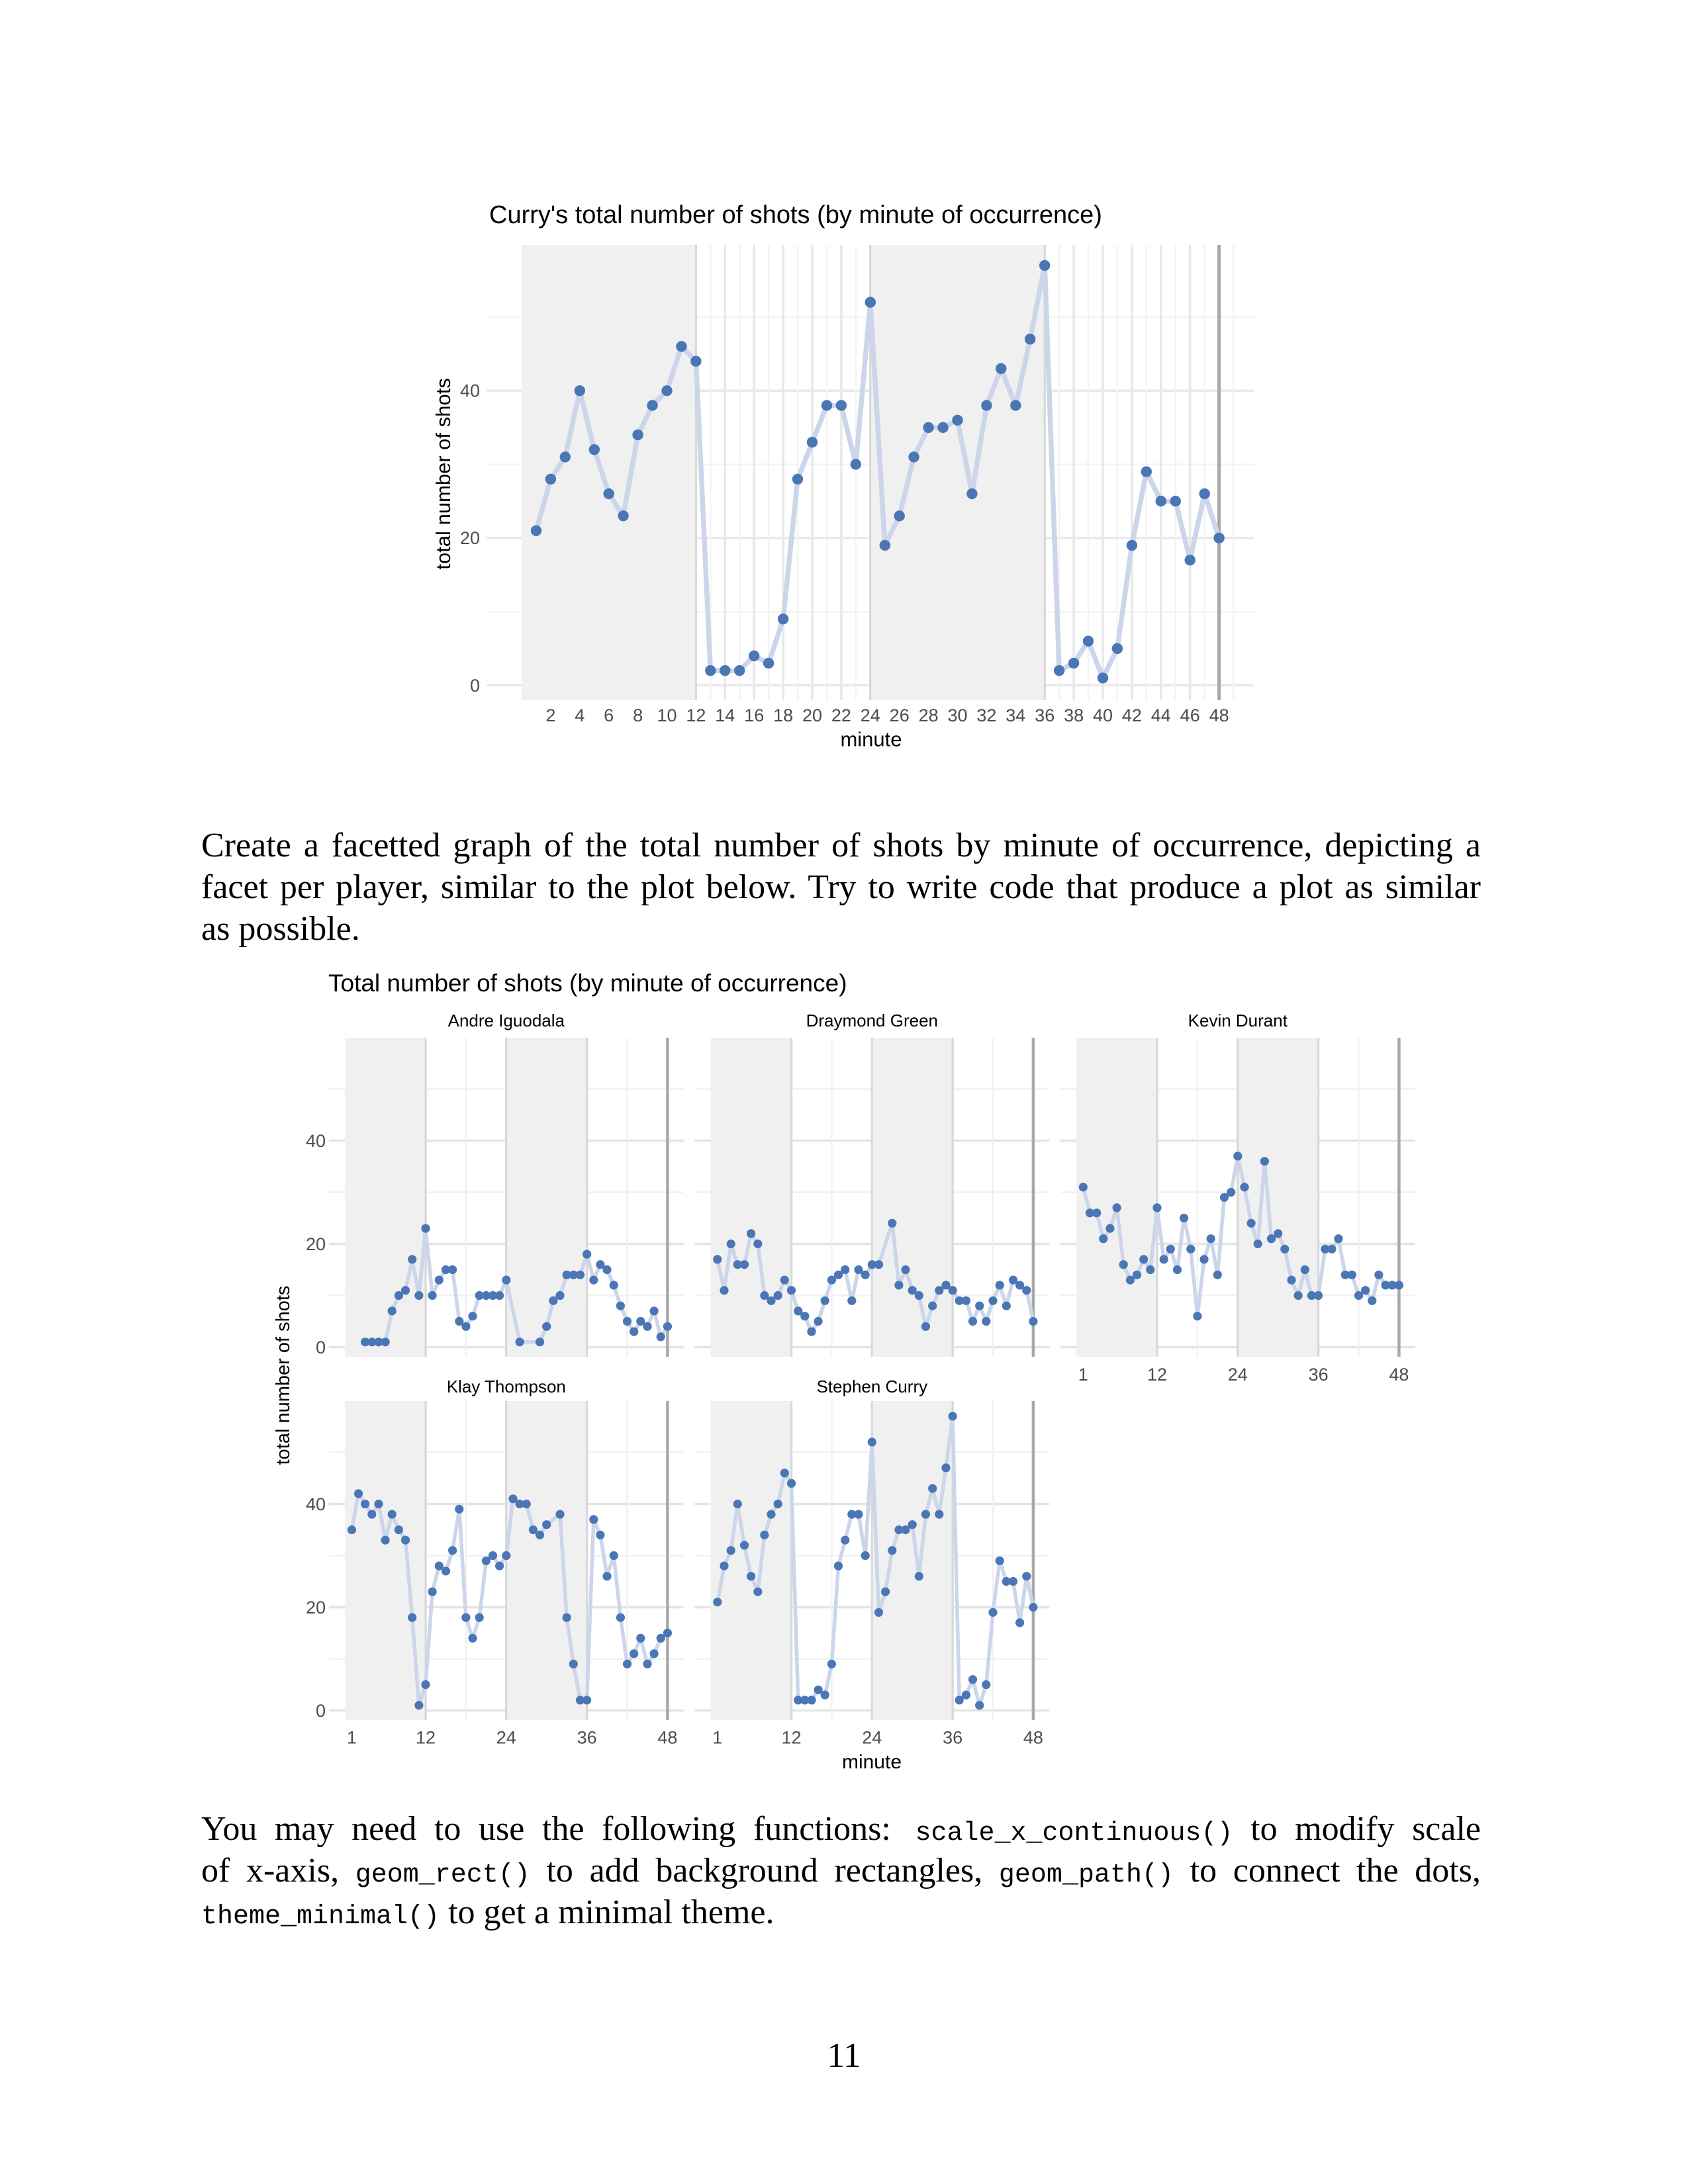 Image resolution: width=1688 pixels, height=2184 pixels. I want to click on svg-text: Draymond Green, so click(872, 1021).